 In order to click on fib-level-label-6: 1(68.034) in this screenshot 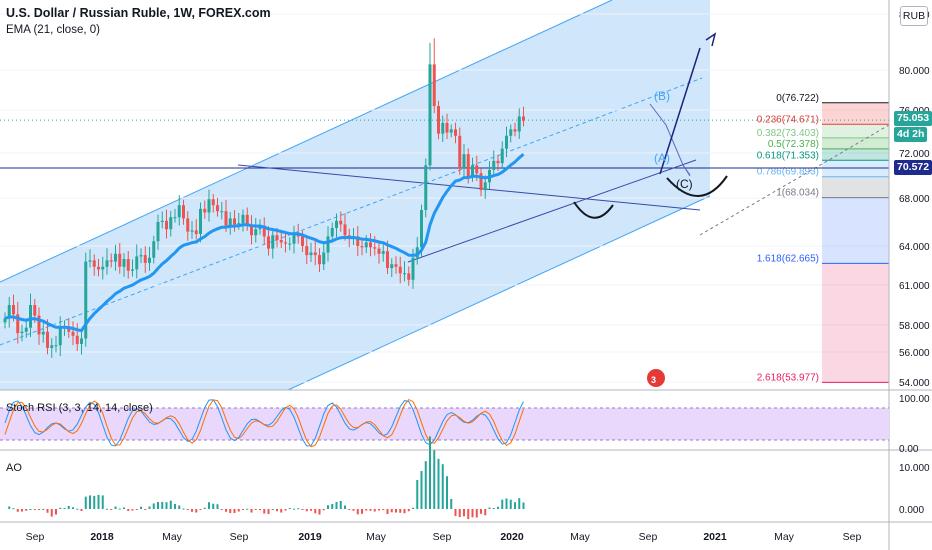, I will do `click(797, 193)`.